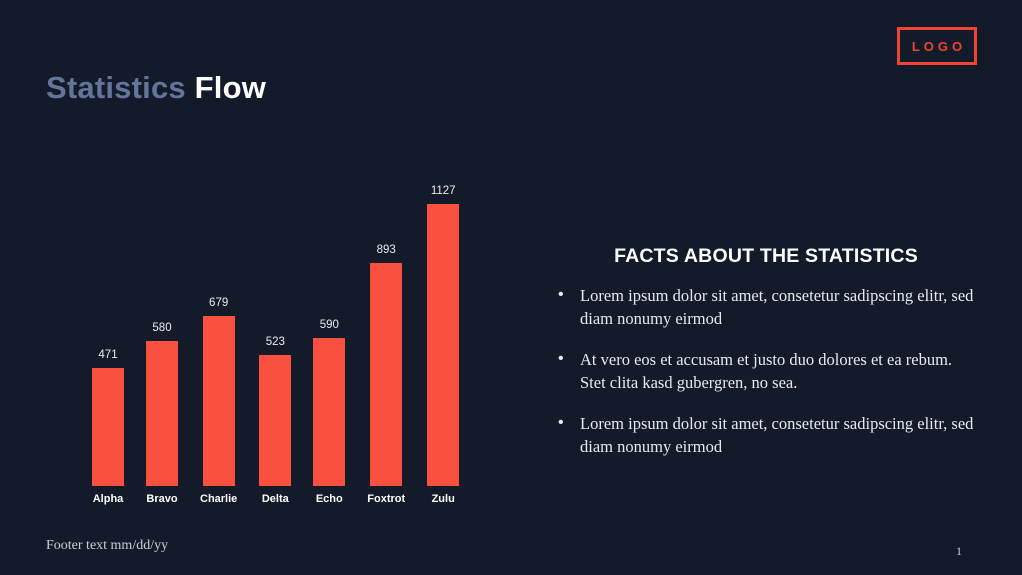 This screenshot has height=575, width=1022. I want to click on bar-column: 523 Delta, so click(275, 420).